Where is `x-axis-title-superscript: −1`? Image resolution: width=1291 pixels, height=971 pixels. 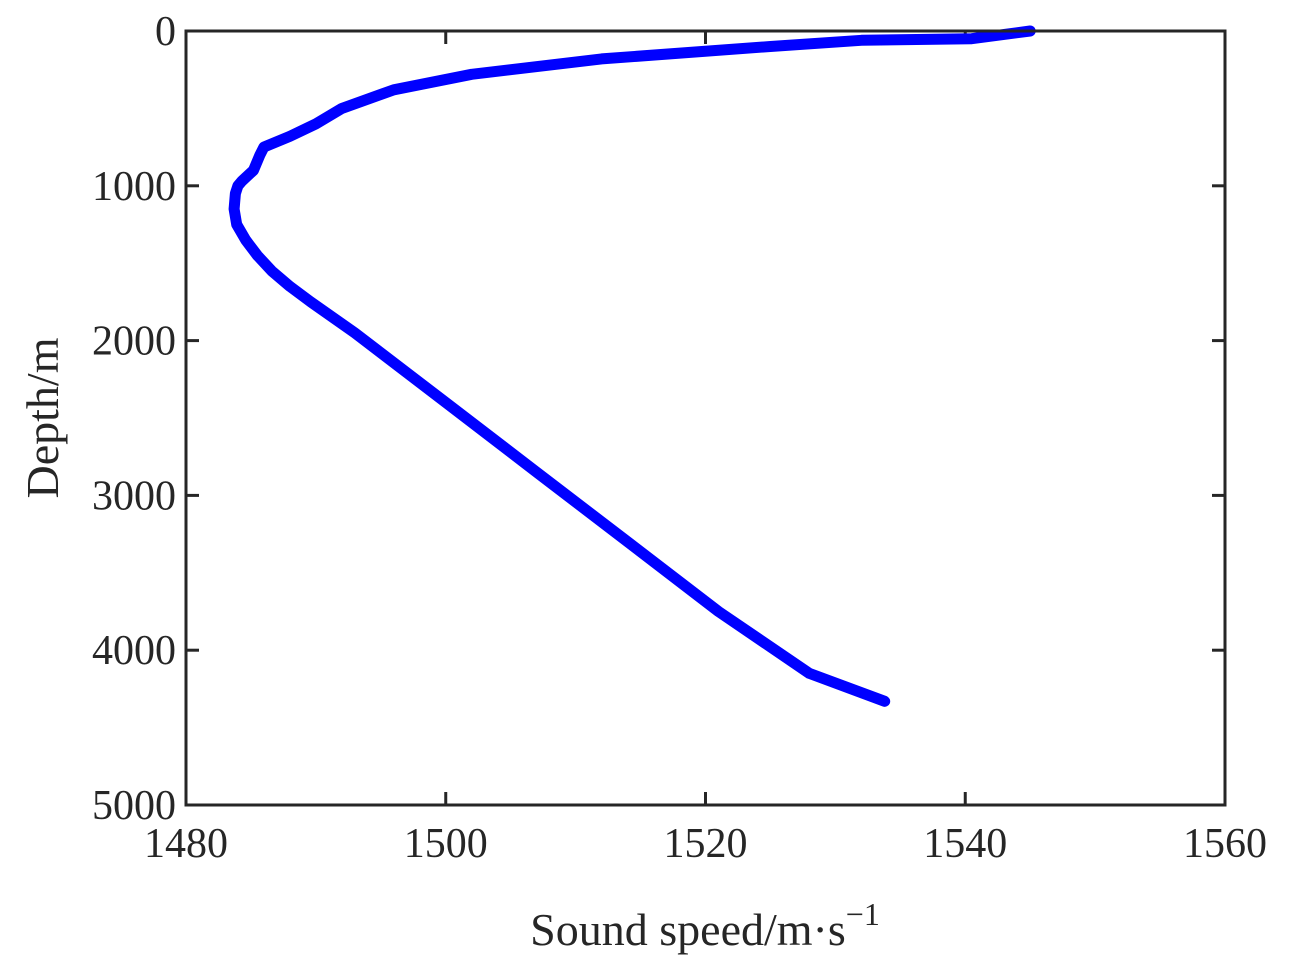
x-axis-title-superscript: −1 is located at coordinates (863, 914).